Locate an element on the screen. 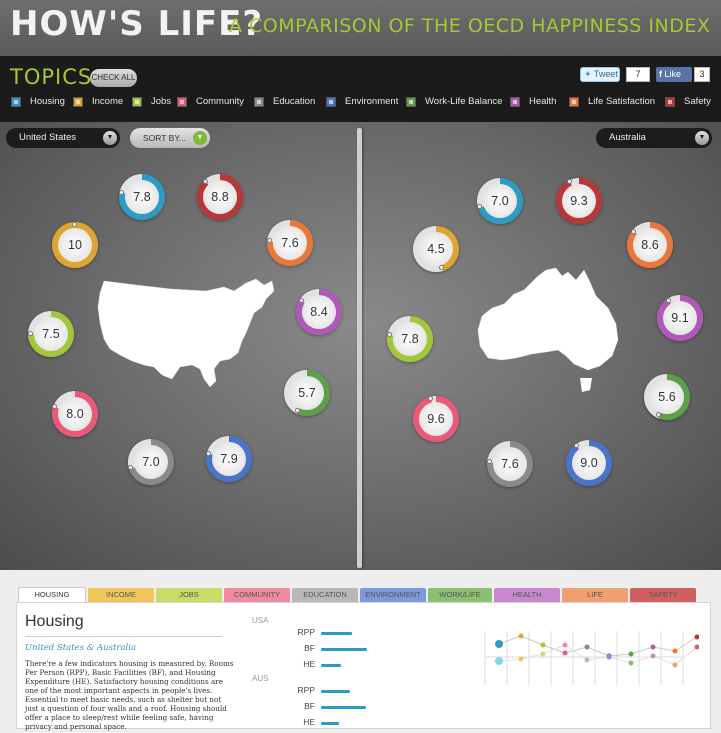 The image size is (721, 733). left-score-ring: 7.0 is located at coordinates (151, 462).